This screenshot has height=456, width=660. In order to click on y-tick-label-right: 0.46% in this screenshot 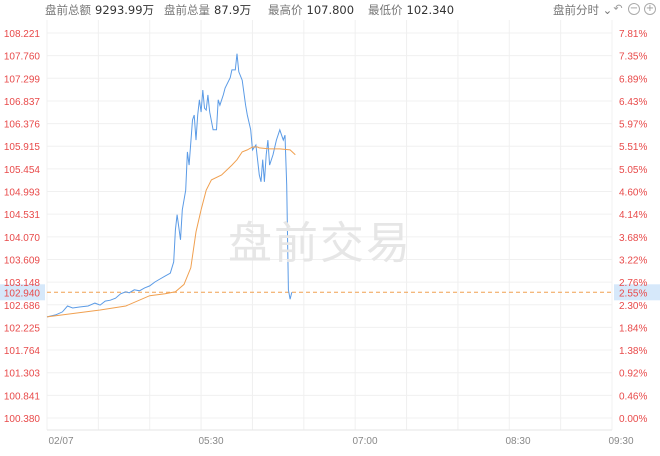, I will do `click(633, 396)`.